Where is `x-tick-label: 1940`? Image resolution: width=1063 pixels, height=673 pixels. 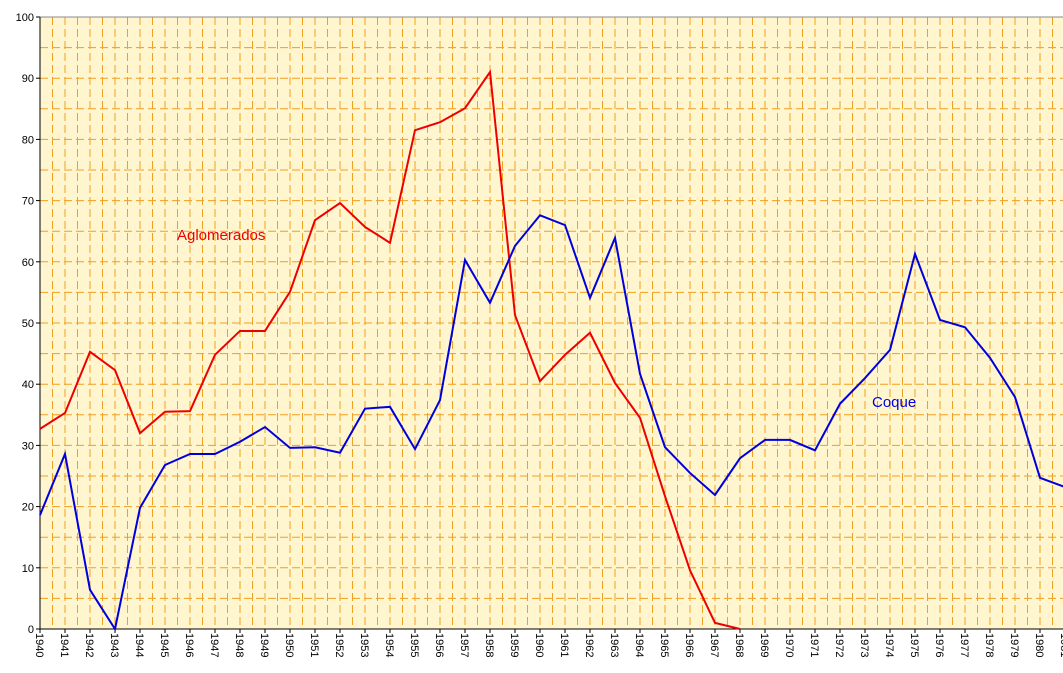
x-tick-label: 1940 is located at coordinates (39, 645).